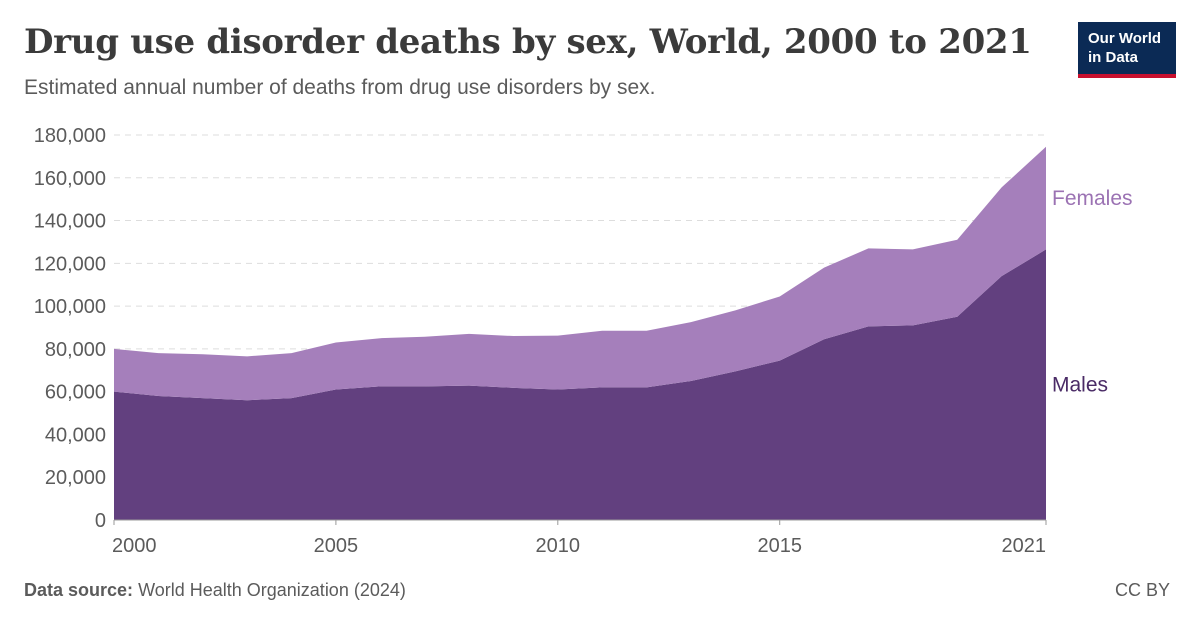  What do you see at coordinates (336, 546) in the screenshot?
I see `x-tick-label: 2005` at bounding box center [336, 546].